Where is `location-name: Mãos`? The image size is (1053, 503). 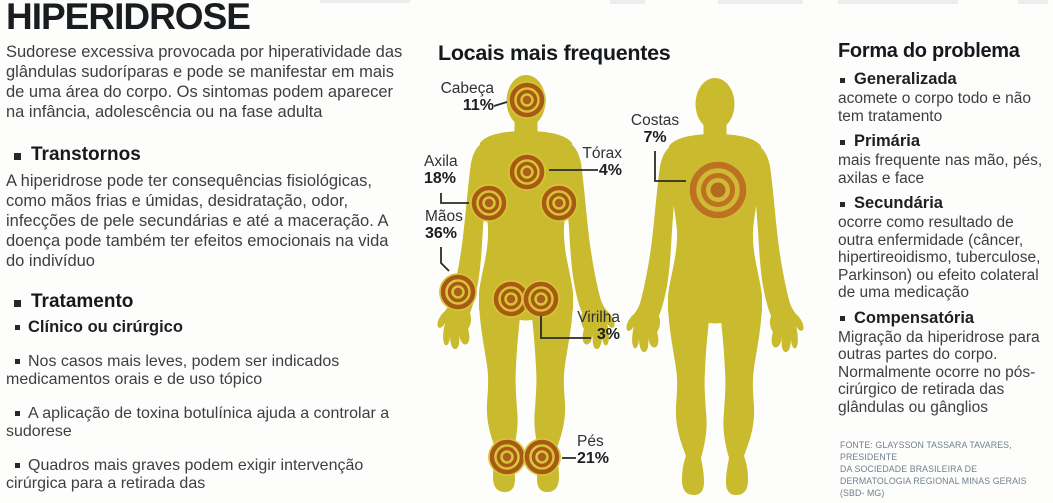
location-name: Mãos is located at coordinates (444, 216).